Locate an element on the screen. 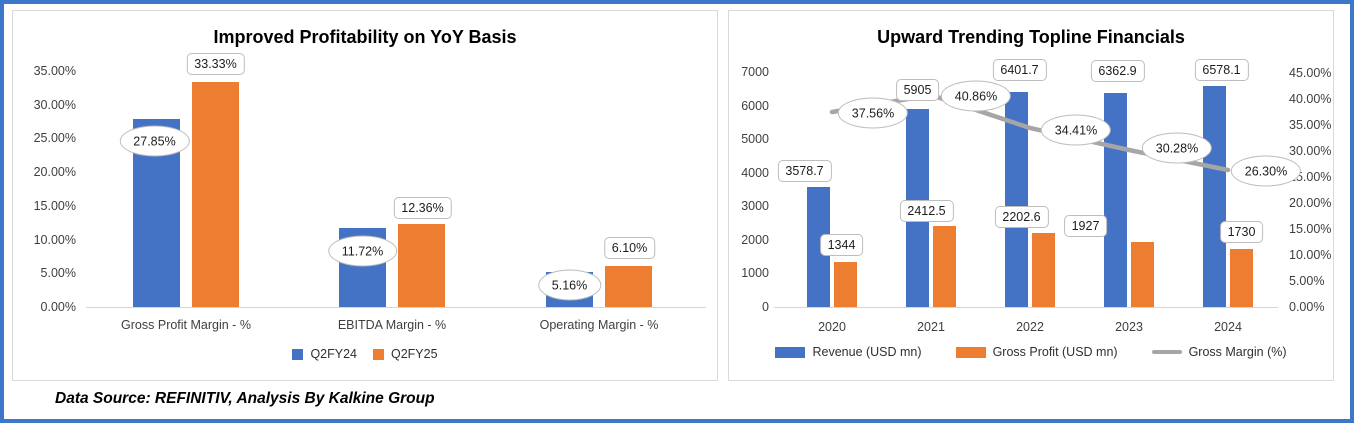  data-label-revenue-usd-mn-2023: 6362.9 is located at coordinates (1117, 71).